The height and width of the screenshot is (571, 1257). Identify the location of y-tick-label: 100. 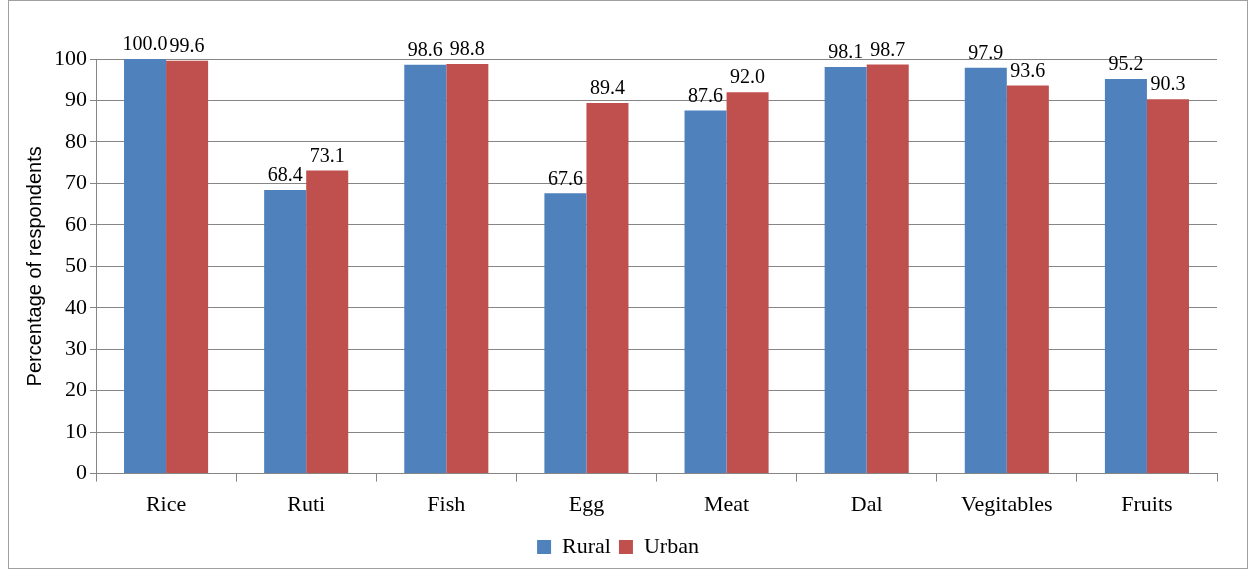
(70, 57).